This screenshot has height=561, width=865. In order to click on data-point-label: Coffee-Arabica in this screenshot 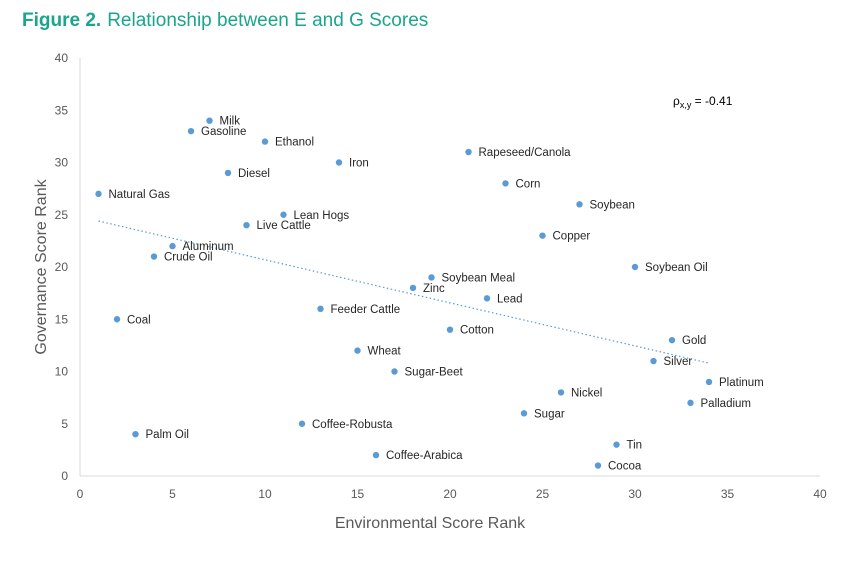, I will do `click(424, 456)`.